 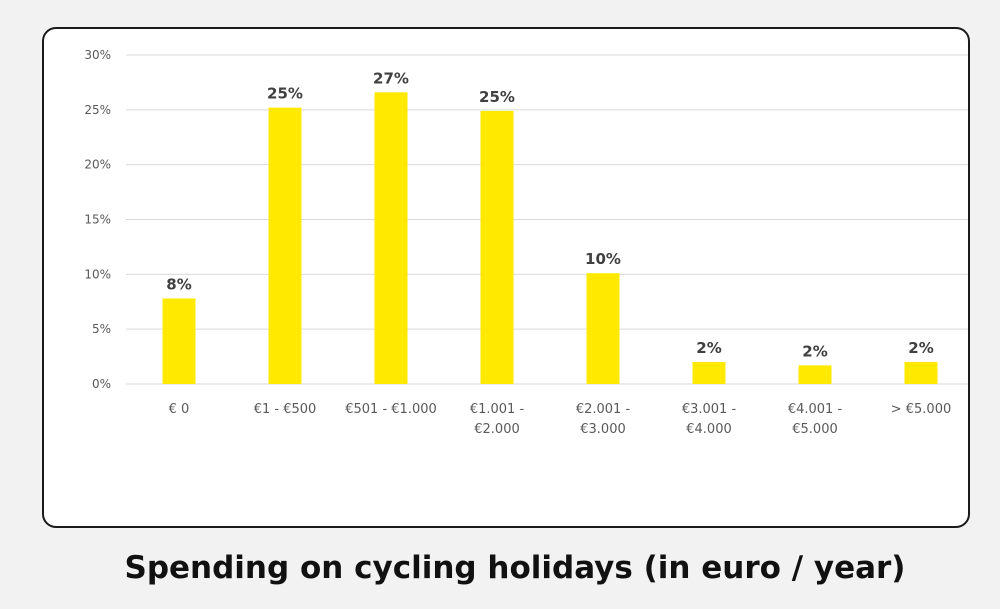 What do you see at coordinates (97, 220) in the screenshot?
I see `y-tick-label: 15%` at bounding box center [97, 220].